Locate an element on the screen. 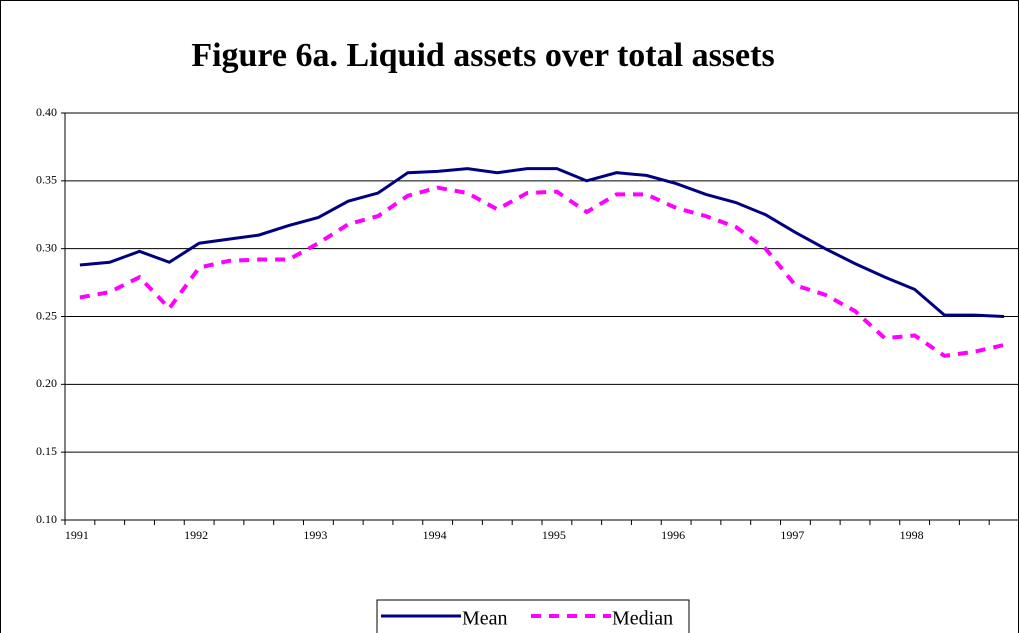 Image resolution: width=1019 pixels, height=633 pixels. y-tick-label: 0.15 is located at coordinates (46, 451).